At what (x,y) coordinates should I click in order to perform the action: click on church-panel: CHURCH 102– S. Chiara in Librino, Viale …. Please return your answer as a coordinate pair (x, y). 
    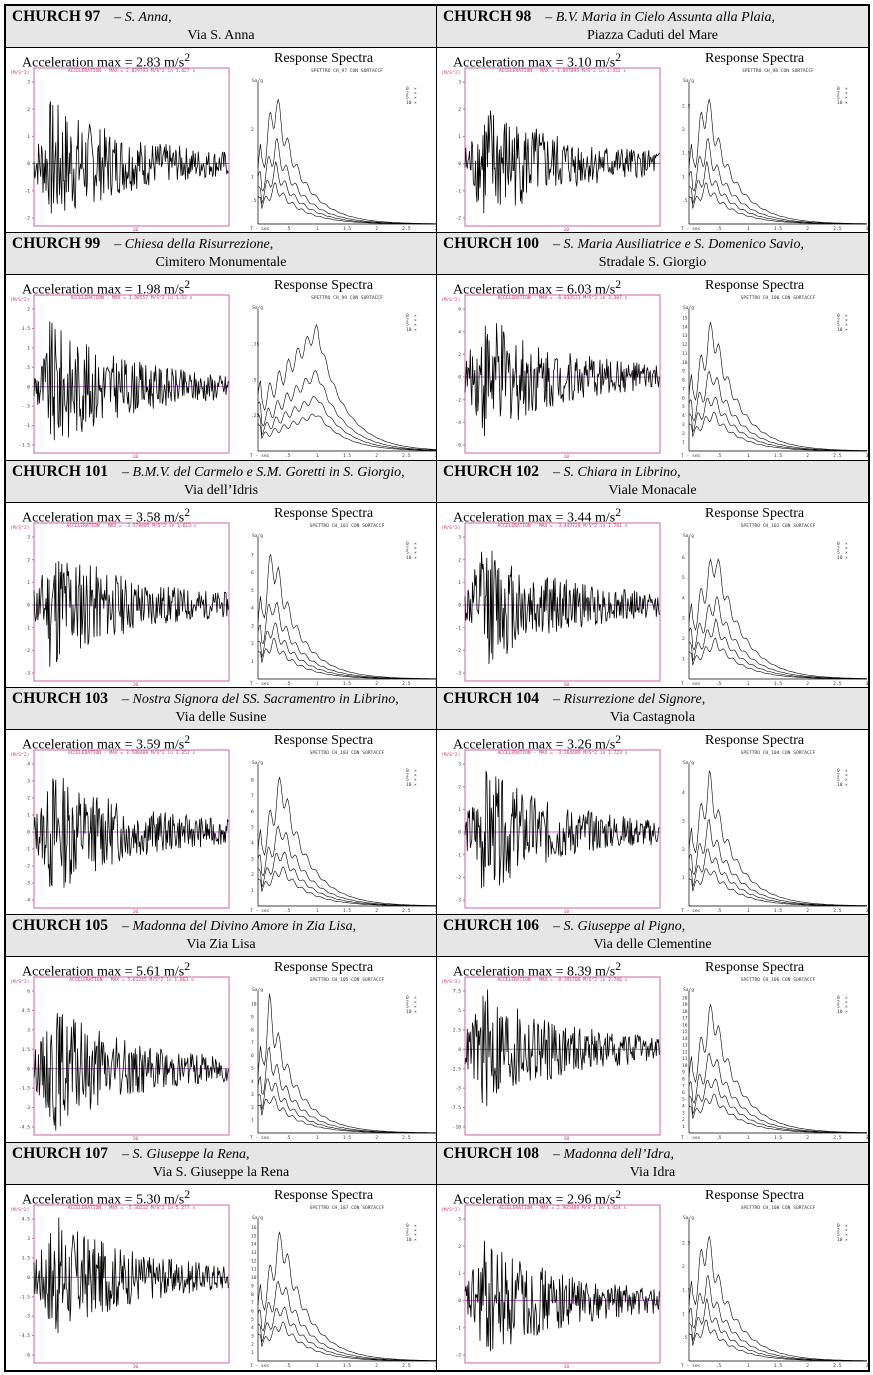
    Looking at the image, I should click on (652, 574).